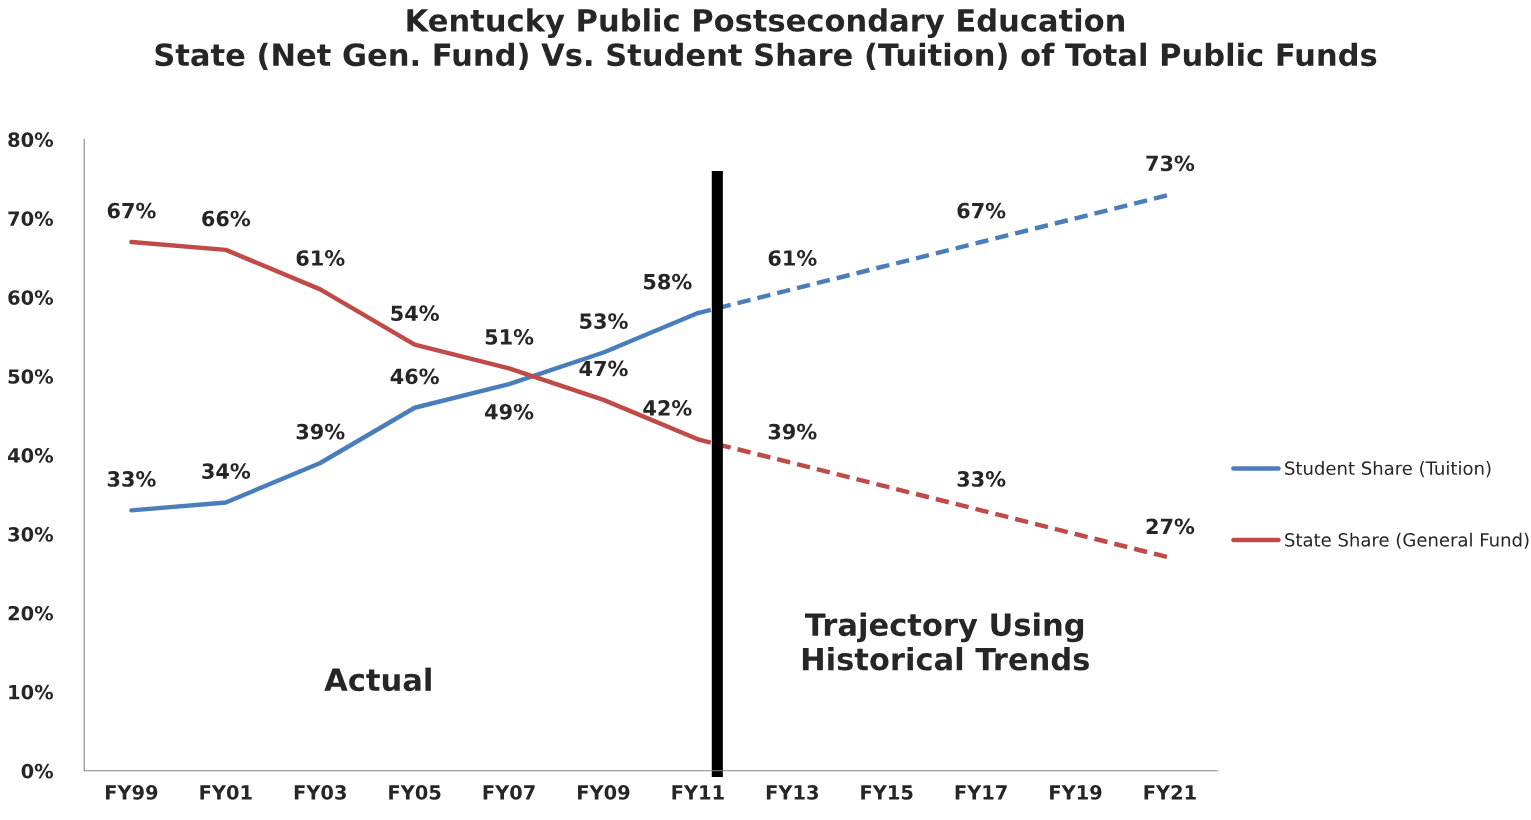 Image resolution: width=1531 pixels, height=820 pixels. What do you see at coordinates (31, 218) in the screenshot?
I see `y-tick-label: 70%` at bounding box center [31, 218].